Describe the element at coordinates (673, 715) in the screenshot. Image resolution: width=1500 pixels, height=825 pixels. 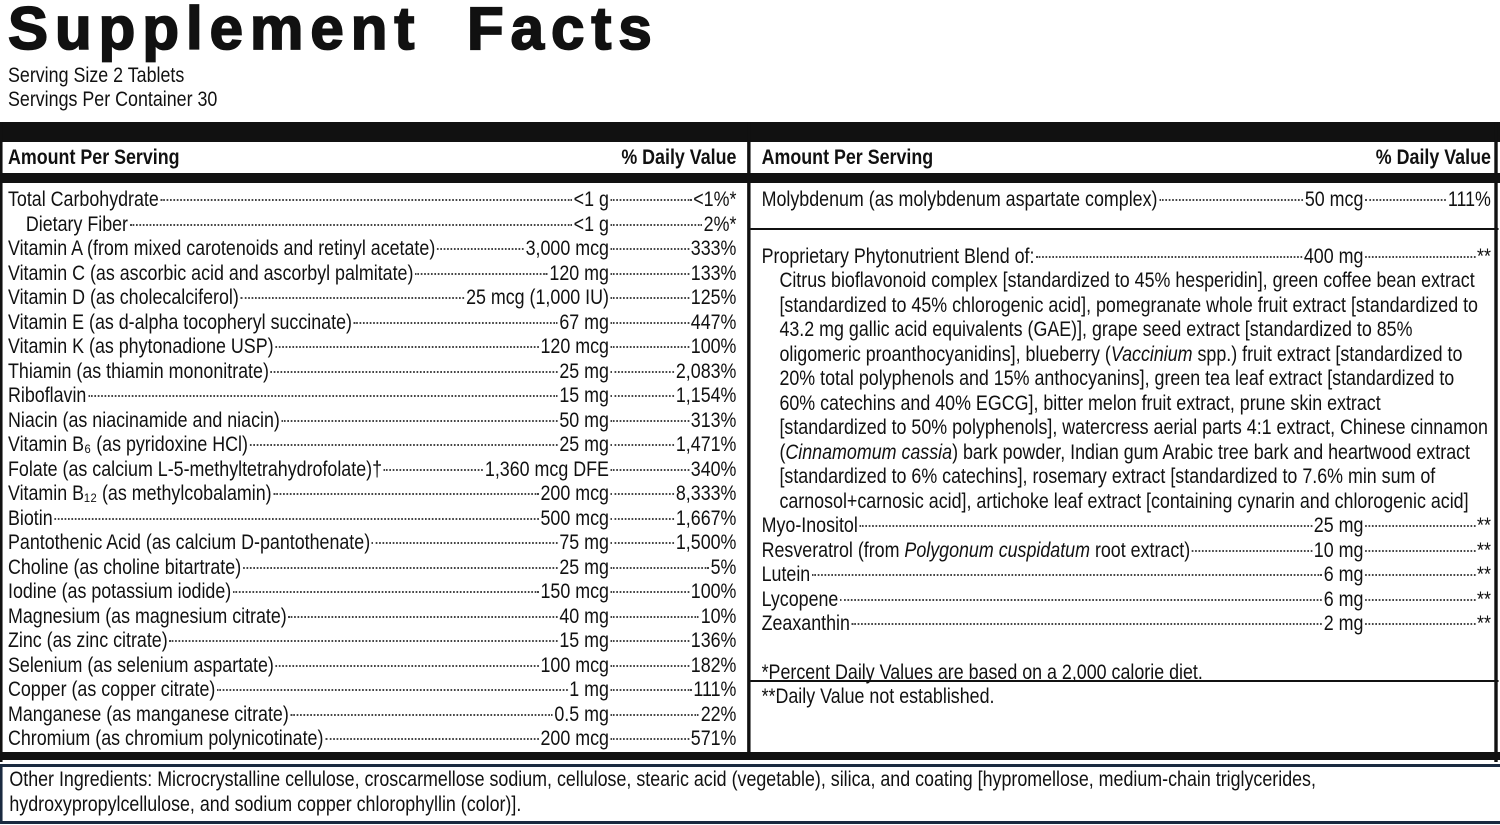
I see `dv-cell: 22%` at that location.